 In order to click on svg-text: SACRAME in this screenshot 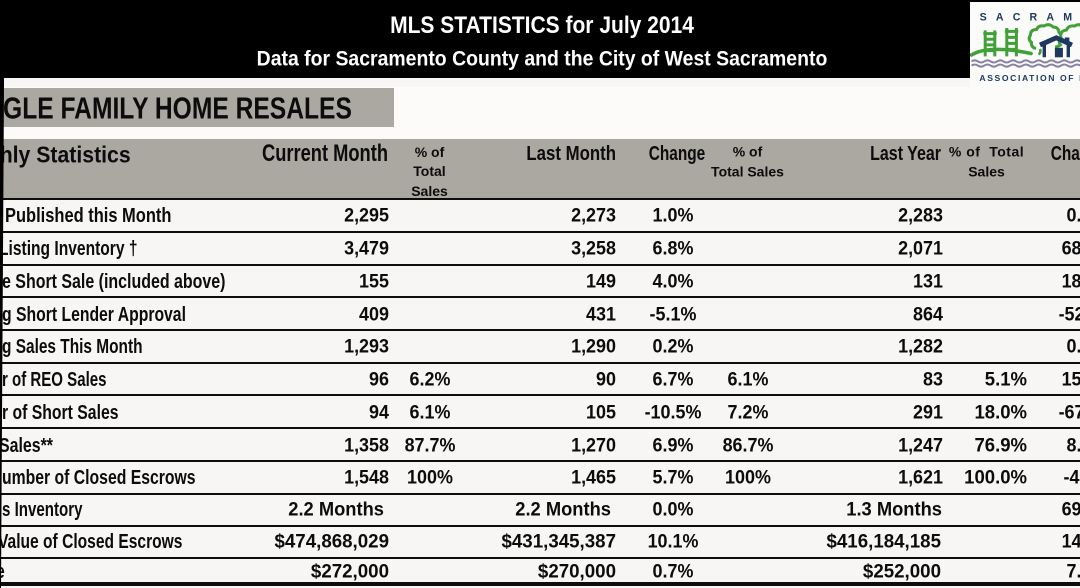, I will do `click(1030, 17)`.